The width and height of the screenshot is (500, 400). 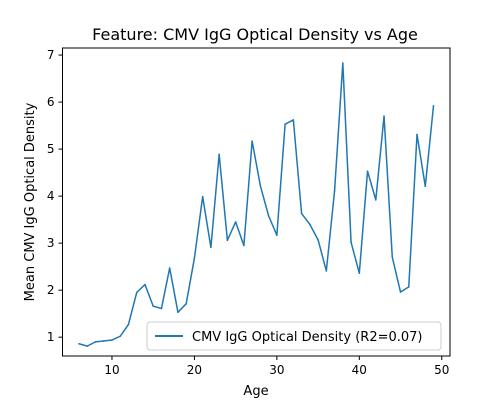 I want to click on y-tick-label: 2, so click(x=51, y=290).